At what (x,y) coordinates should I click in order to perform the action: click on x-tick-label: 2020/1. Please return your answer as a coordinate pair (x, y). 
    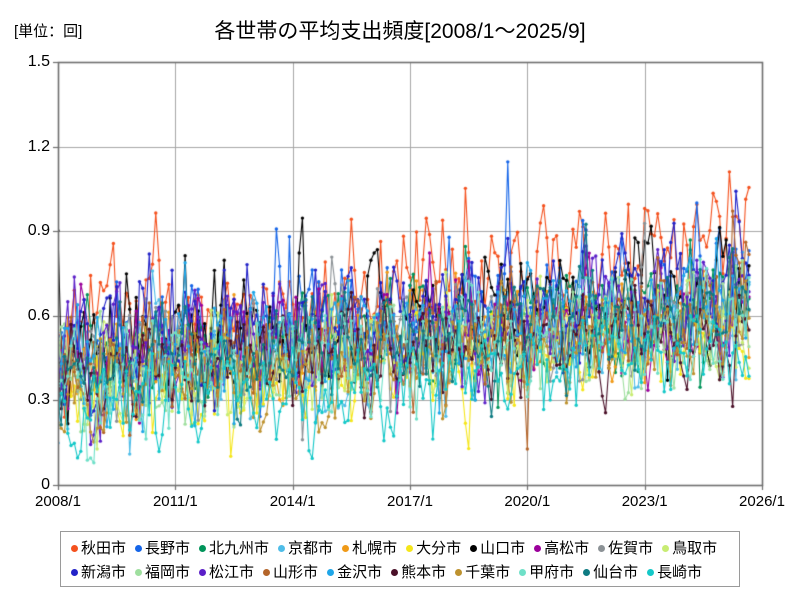
    Looking at the image, I should click on (527, 501).